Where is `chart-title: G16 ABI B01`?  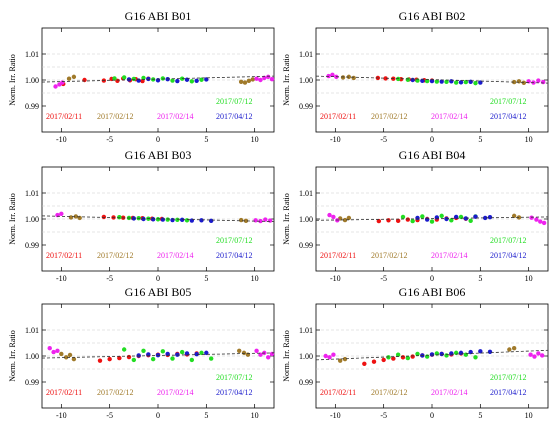
chart-title: G16 ABI B01 is located at coordinates (158, 16).